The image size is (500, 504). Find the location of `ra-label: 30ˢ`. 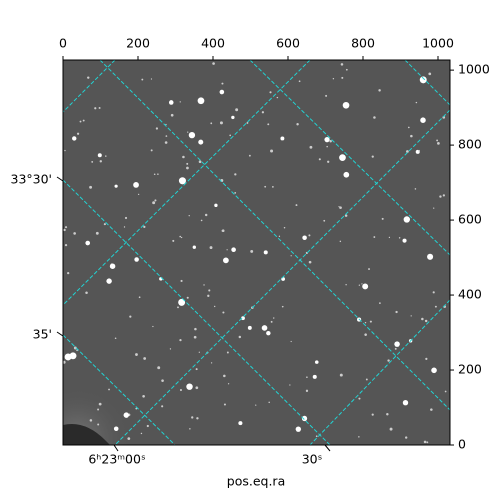

ra-label: 30ˢ is located at coordinates (312, 459).